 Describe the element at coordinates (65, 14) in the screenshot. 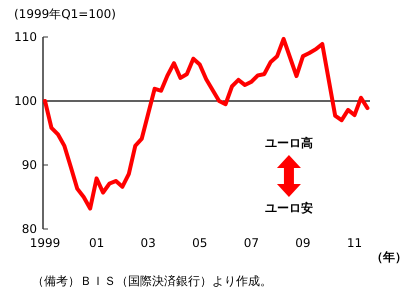

I see `y-axis-title: (1999年Q1=100)` at that location.